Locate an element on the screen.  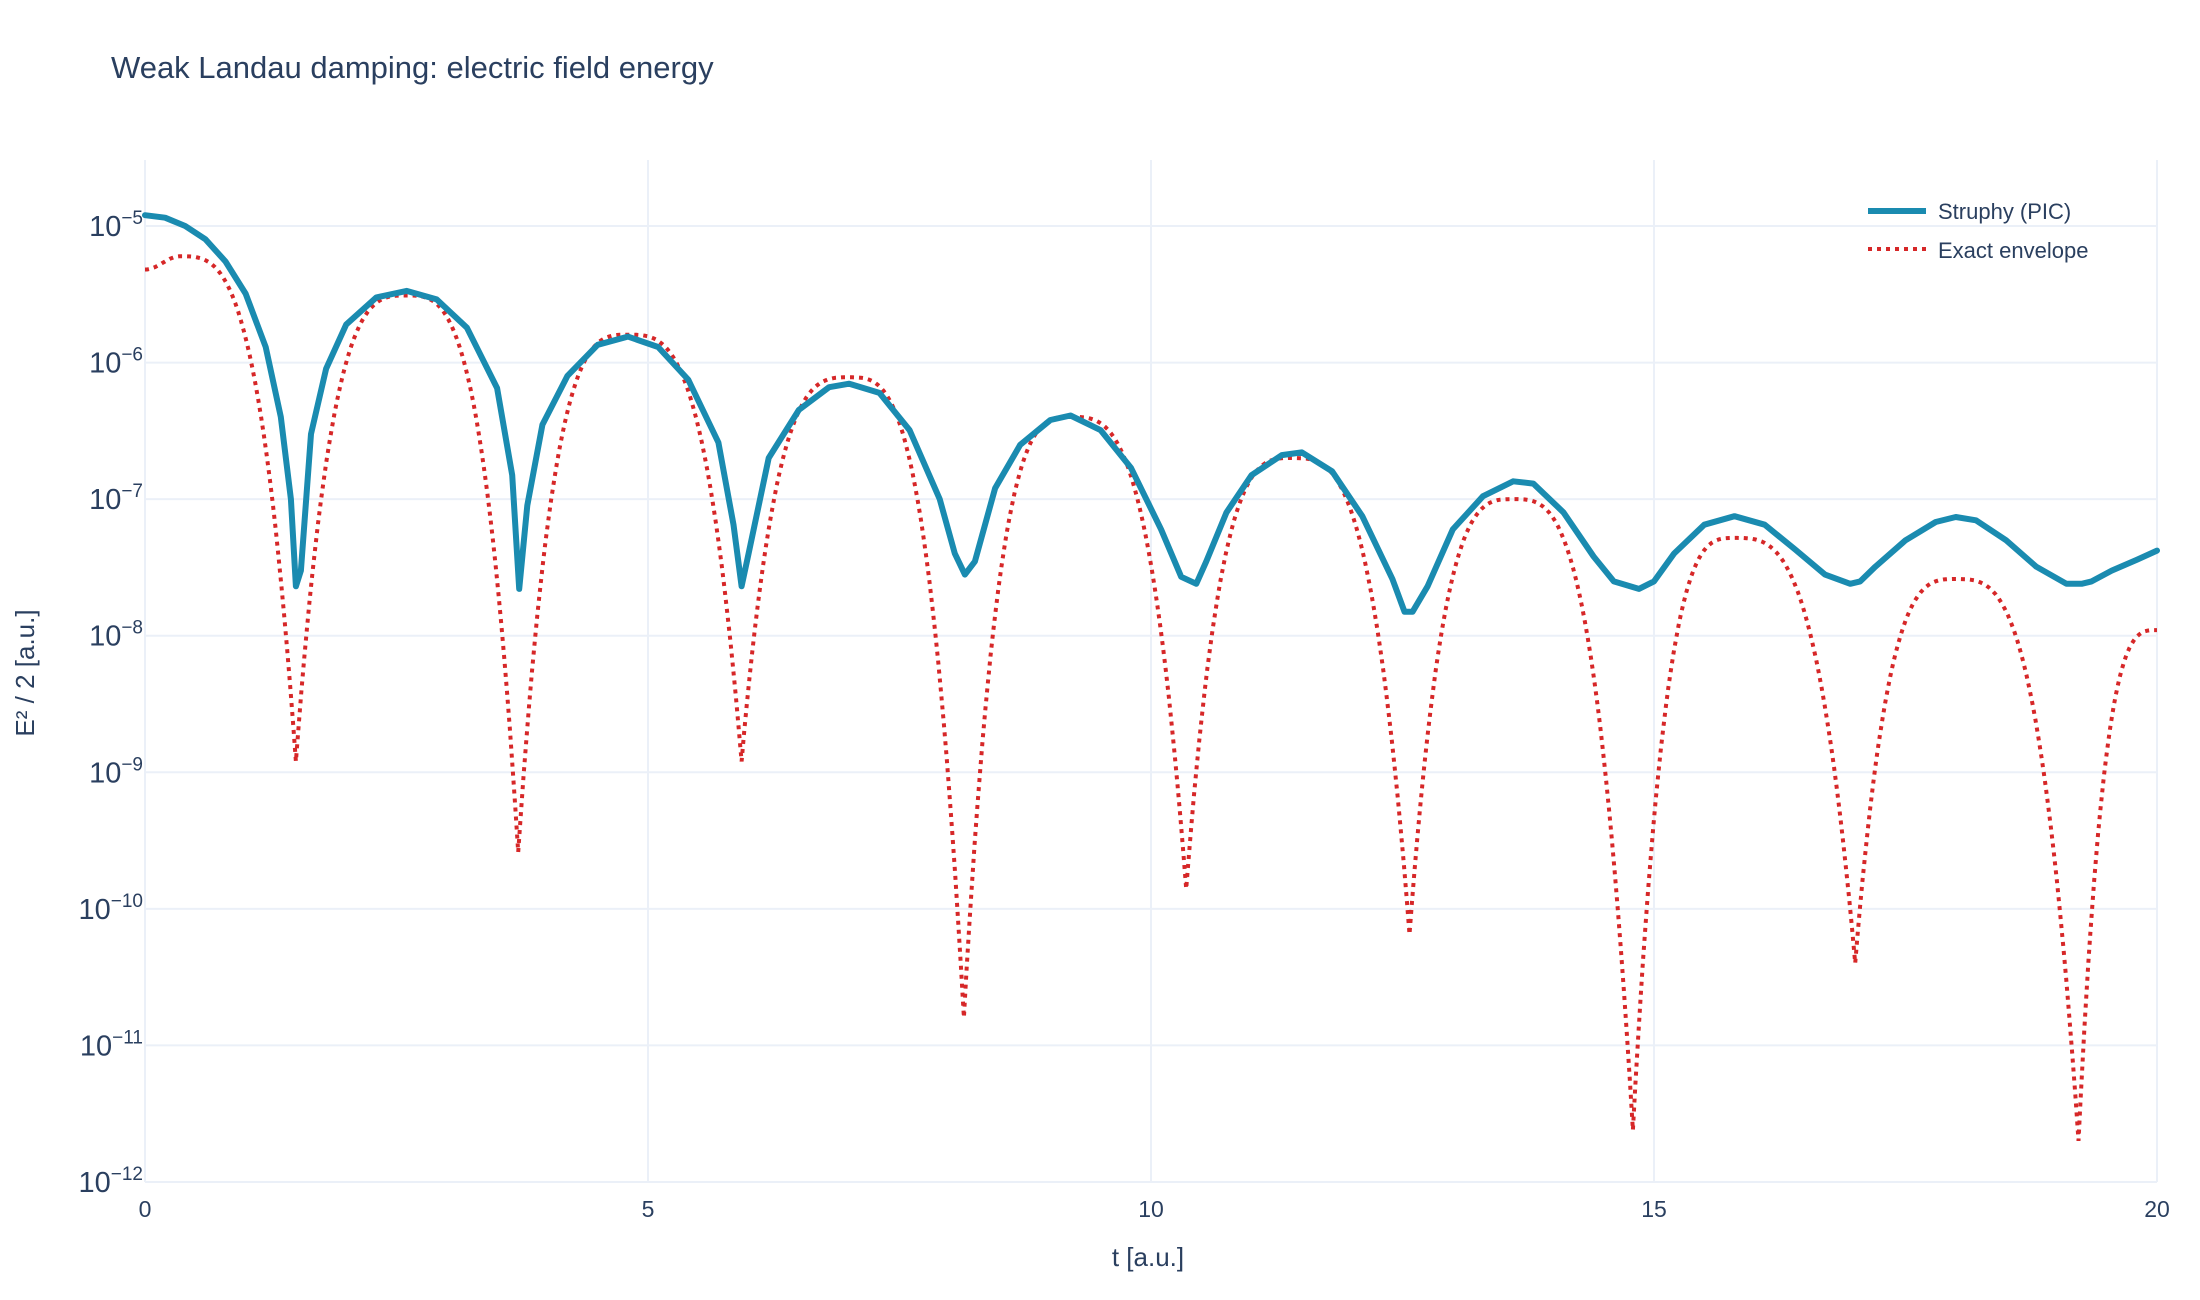
legend-label-pic: Struphy (PIC) is located at coordinates (2004, 211).